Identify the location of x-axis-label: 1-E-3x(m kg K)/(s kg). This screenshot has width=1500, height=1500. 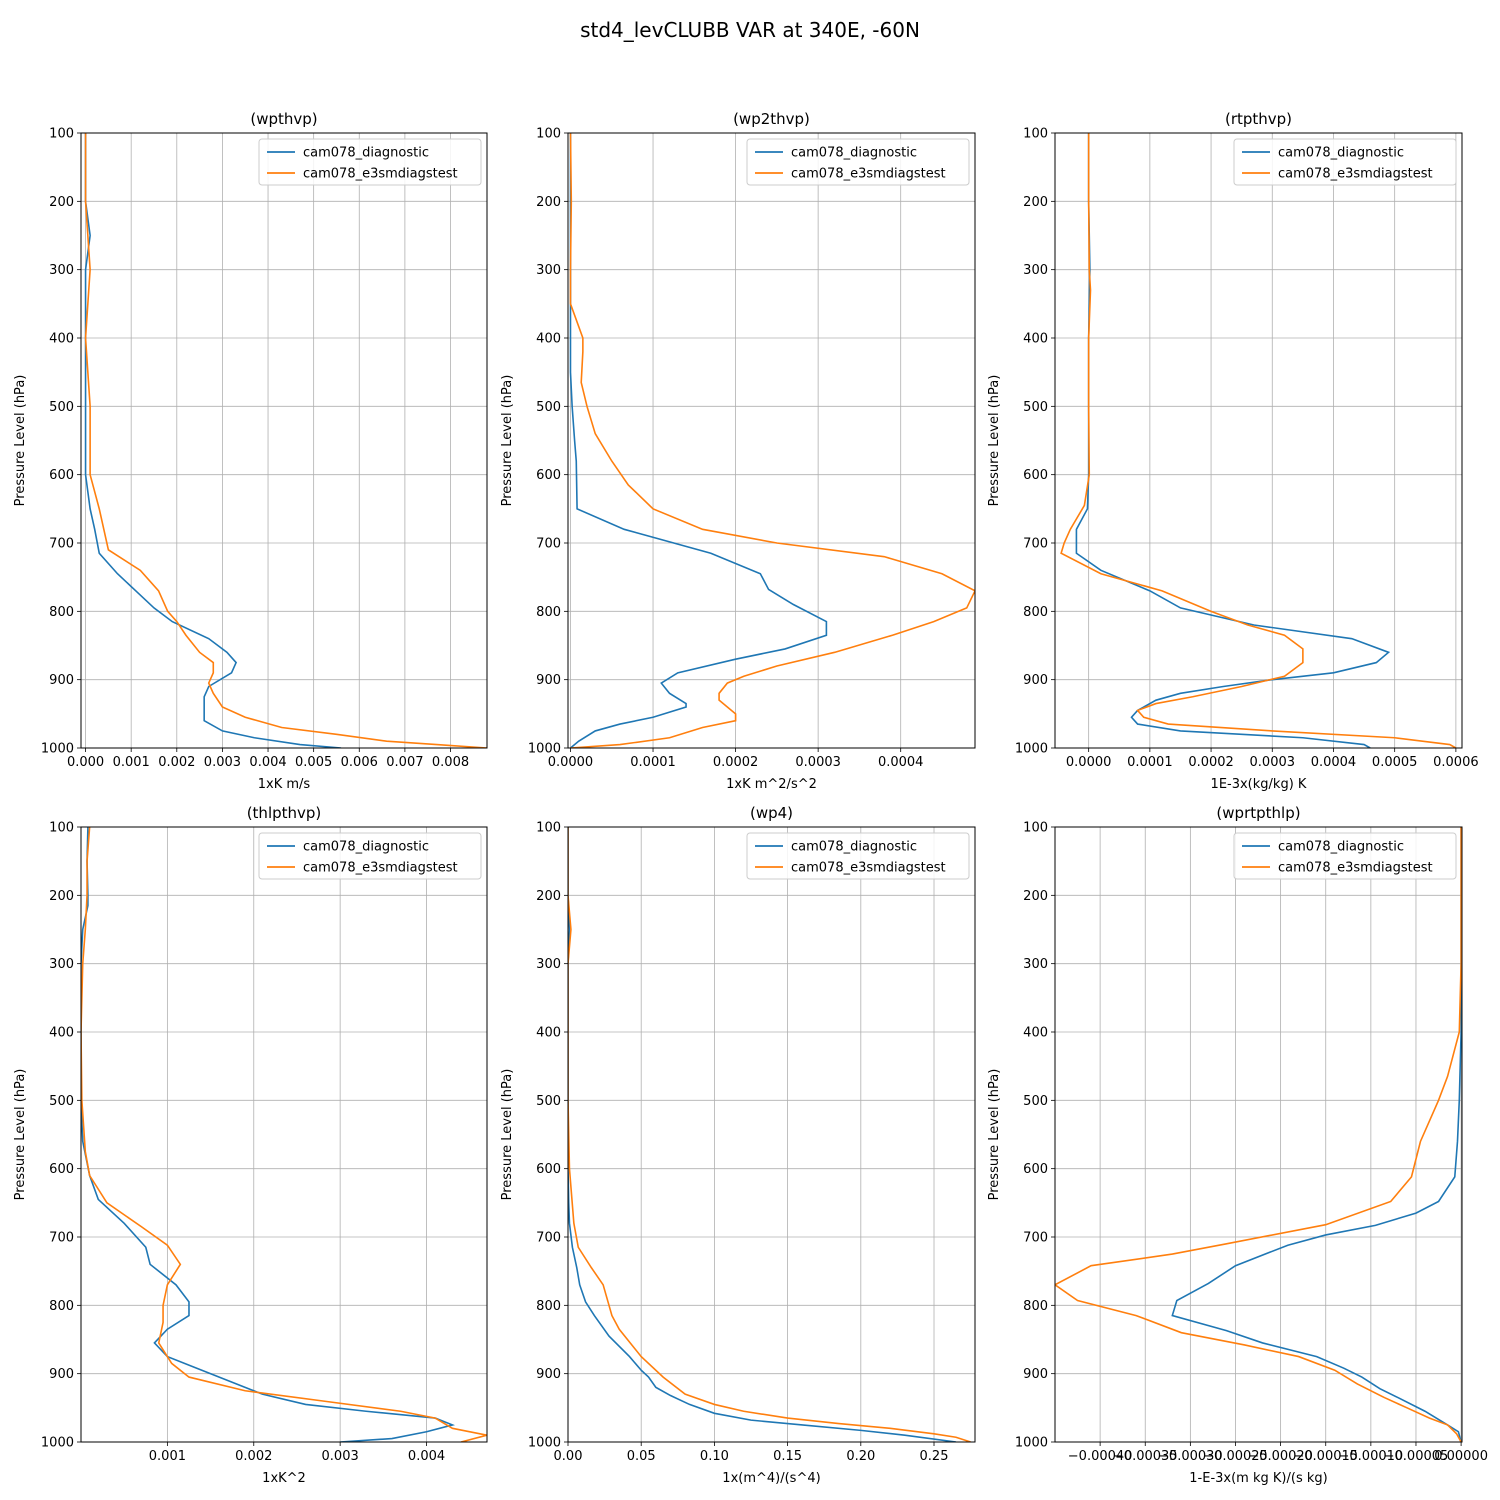
(1258, 1478).